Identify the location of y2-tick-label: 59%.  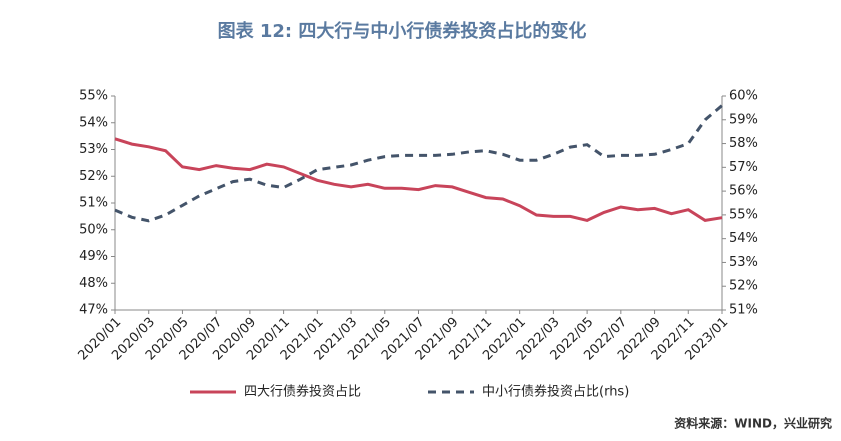
(743, 119).